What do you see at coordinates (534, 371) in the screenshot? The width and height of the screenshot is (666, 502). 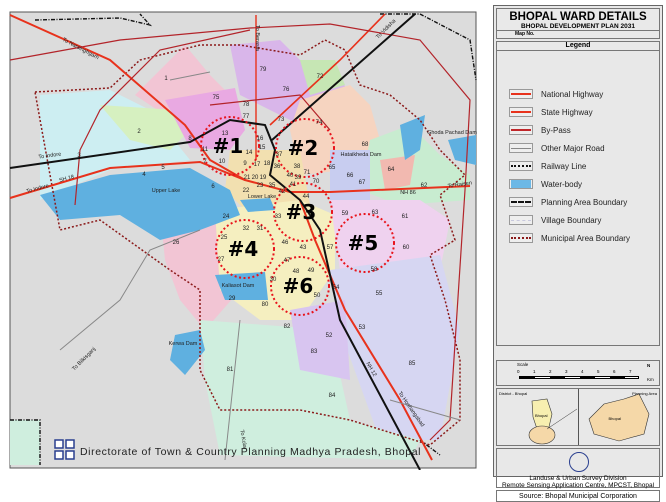 I see `scale-tick: 1` at bounding box center [534, 371].